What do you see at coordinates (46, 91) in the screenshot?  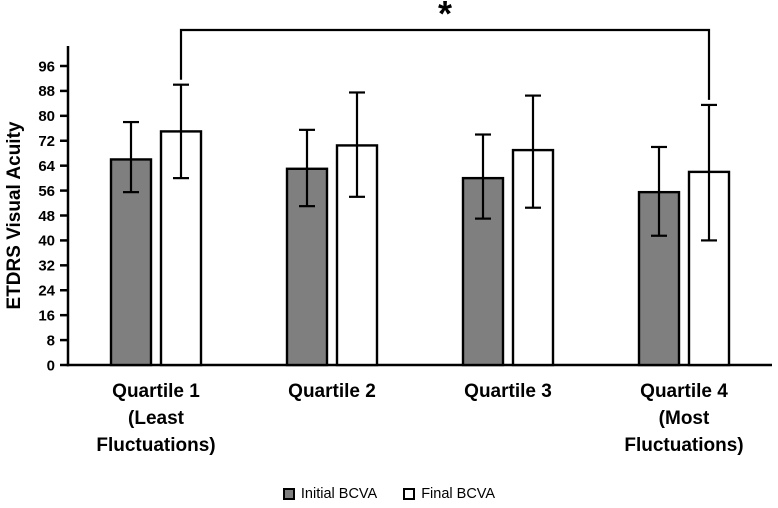 I see `y-tick-label: 88` at bounding box center [46, 91].